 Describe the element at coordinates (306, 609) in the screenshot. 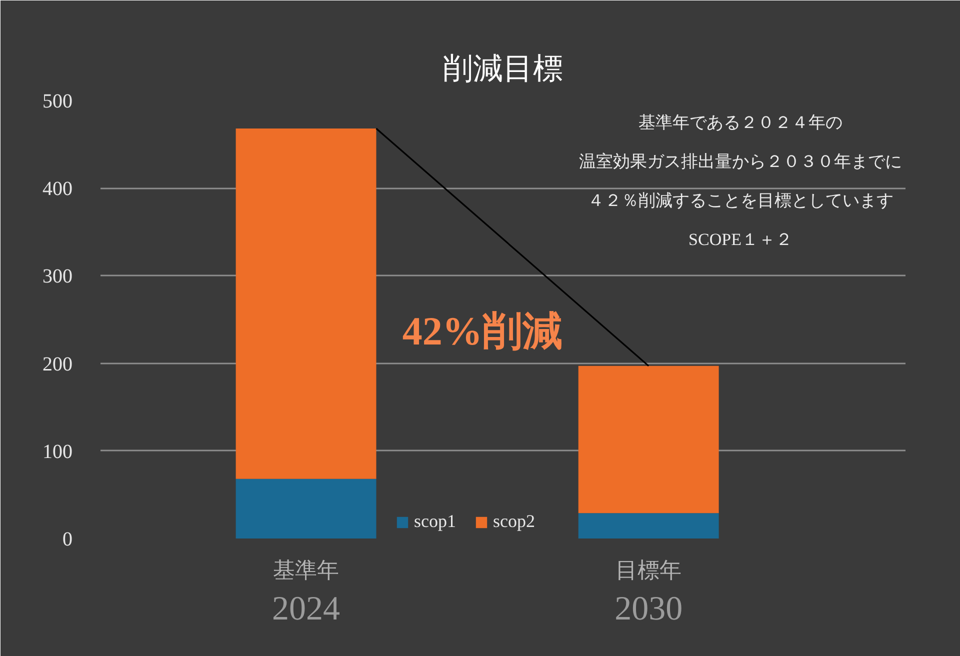

I see `text: 2024` at that location.